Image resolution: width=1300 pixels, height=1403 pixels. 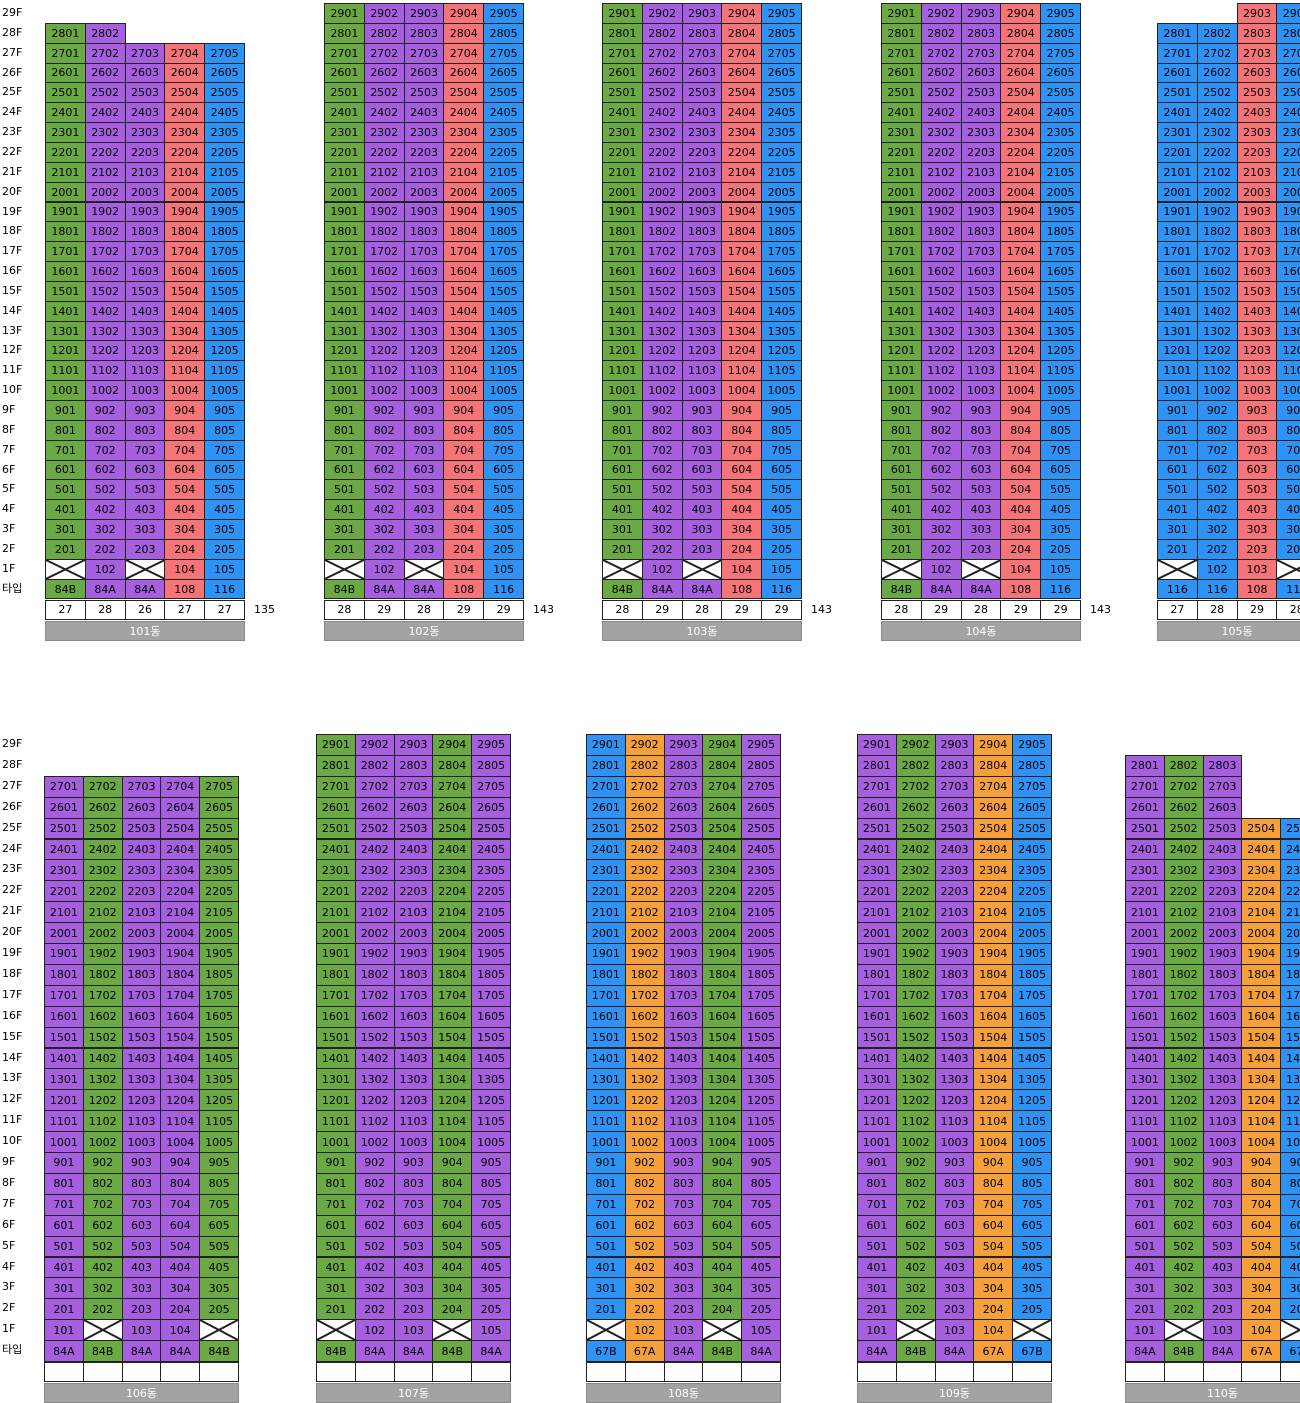 What do you see at coordinates (915, 1267) in the screenshot?
I see `unit-cell: 402` at bounding box center [915, 1267].